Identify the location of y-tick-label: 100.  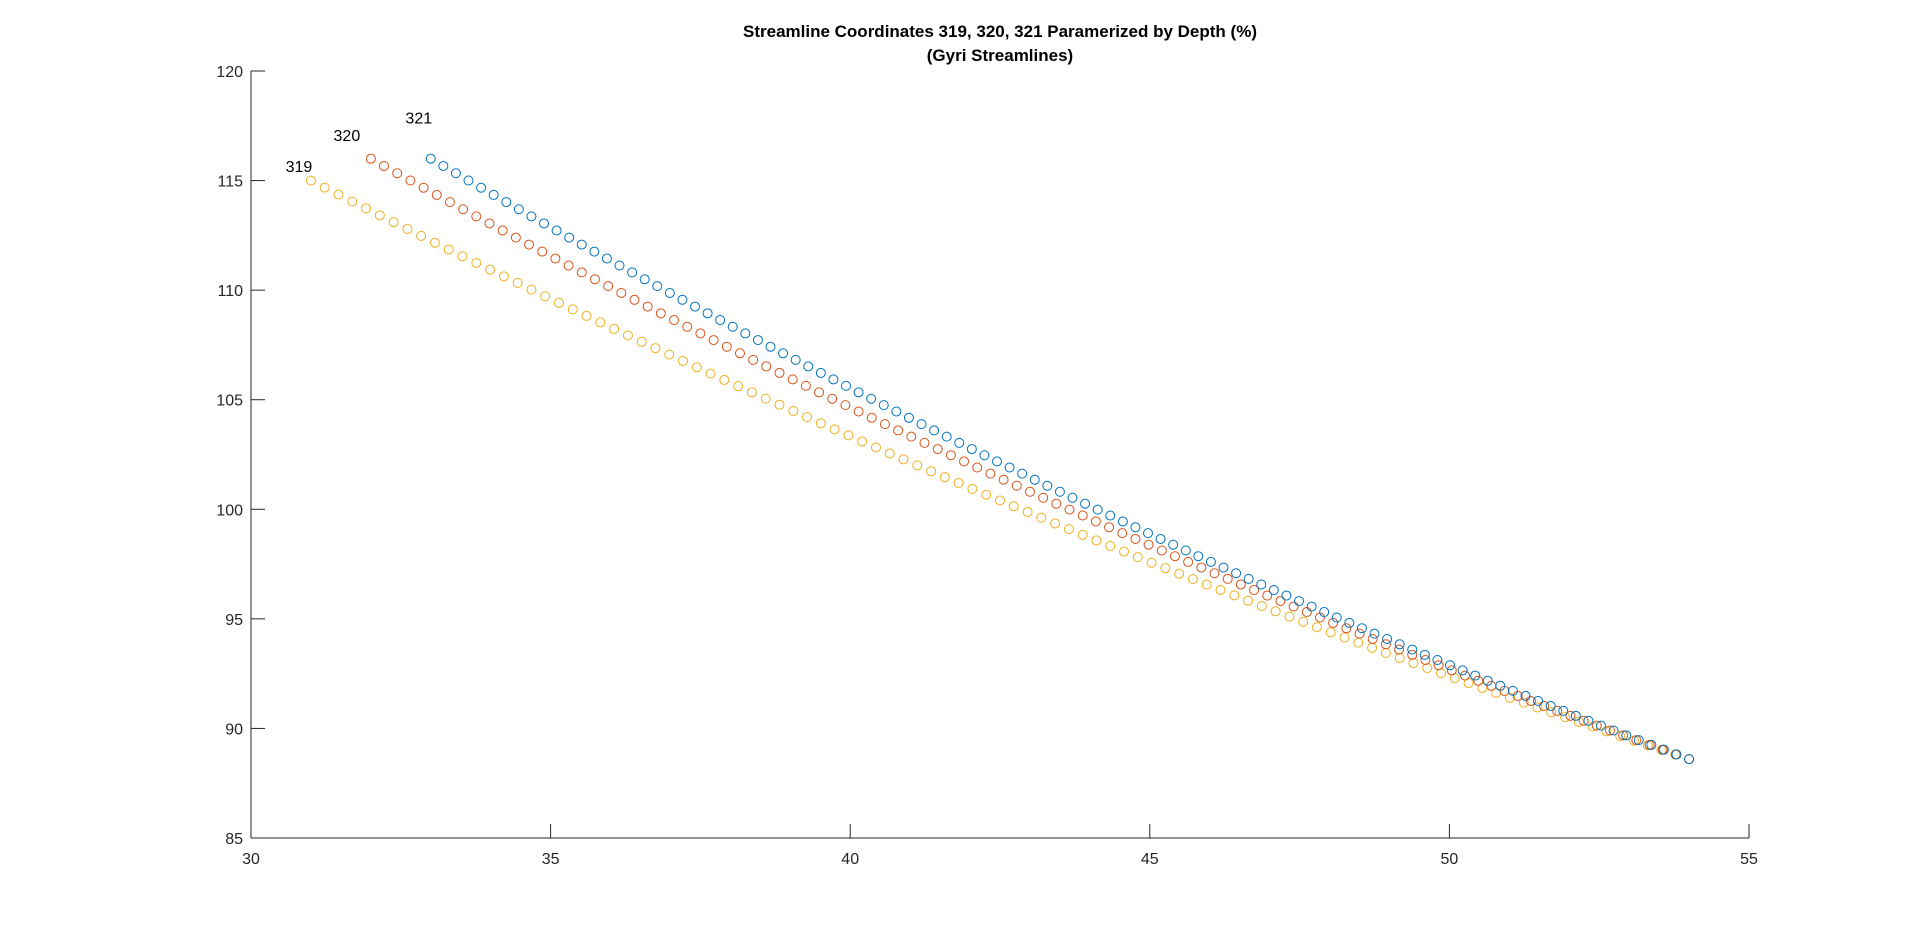
(229, 510).